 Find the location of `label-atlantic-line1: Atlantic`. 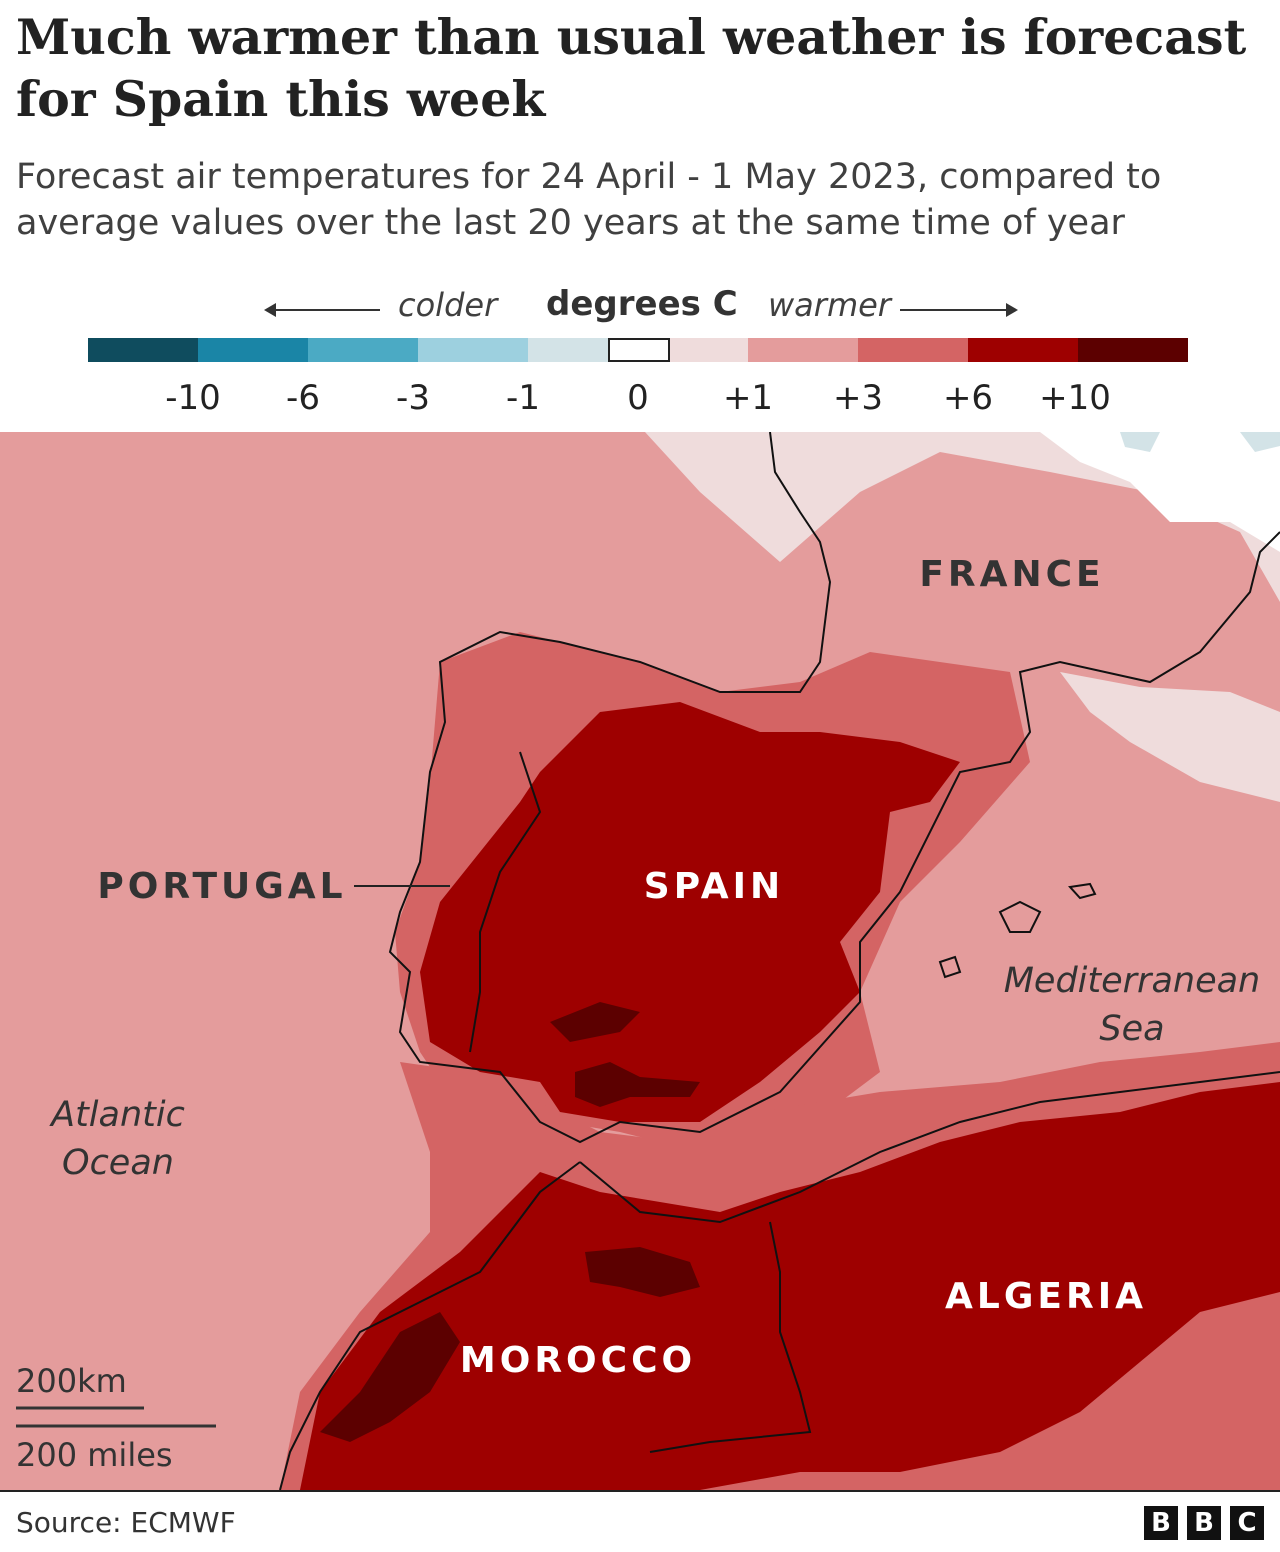

label-atlantic-line1: Atlantic is located at coordinates (117, 1115).